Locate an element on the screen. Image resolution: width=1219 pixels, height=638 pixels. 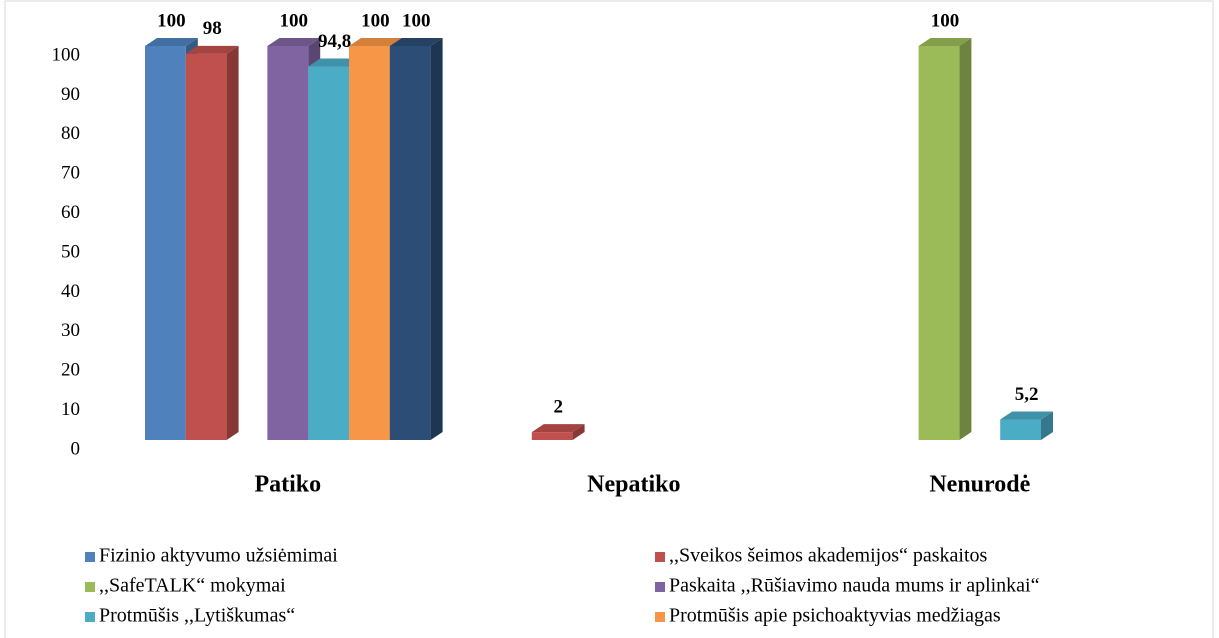
legend-label: Protmūšis ,,Lytiškumas“ is located at coordinates (197, 616).